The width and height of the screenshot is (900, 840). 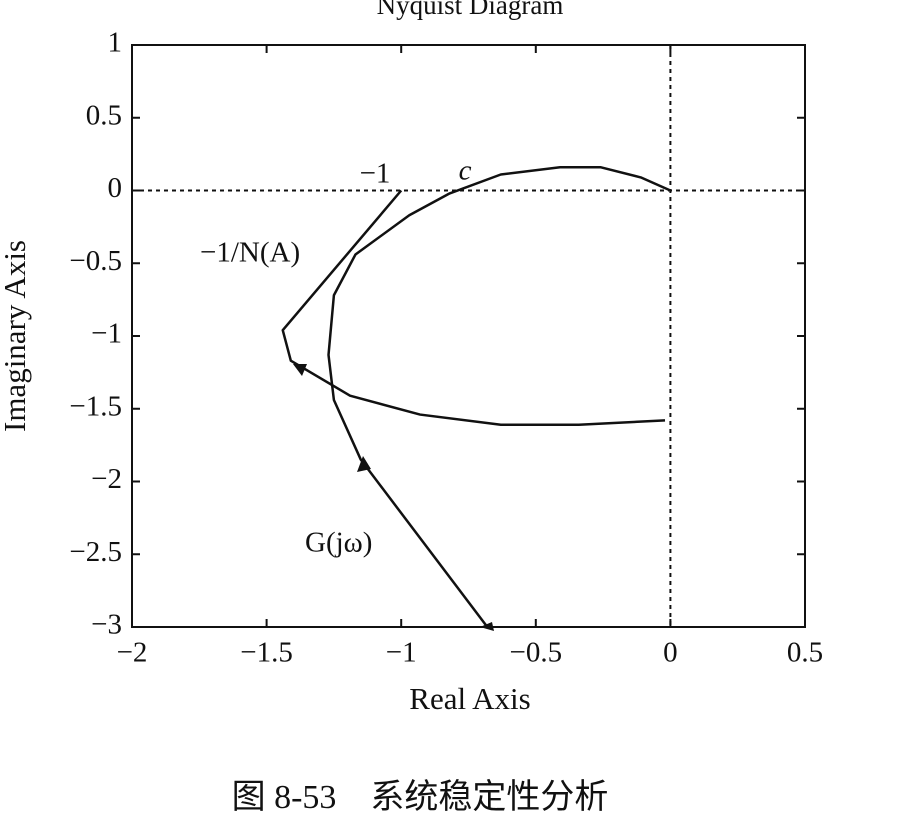 I want to click on y-tick-label: −3, so click(x=106, y=625).